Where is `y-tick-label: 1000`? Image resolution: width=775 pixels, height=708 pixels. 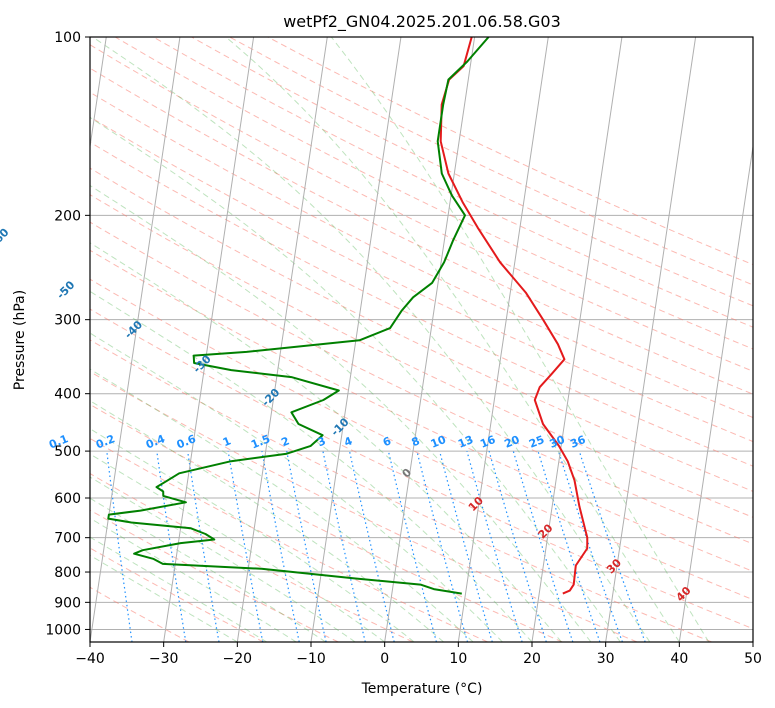 y-tick-label: 1000 is located at coordinates (63, 630).